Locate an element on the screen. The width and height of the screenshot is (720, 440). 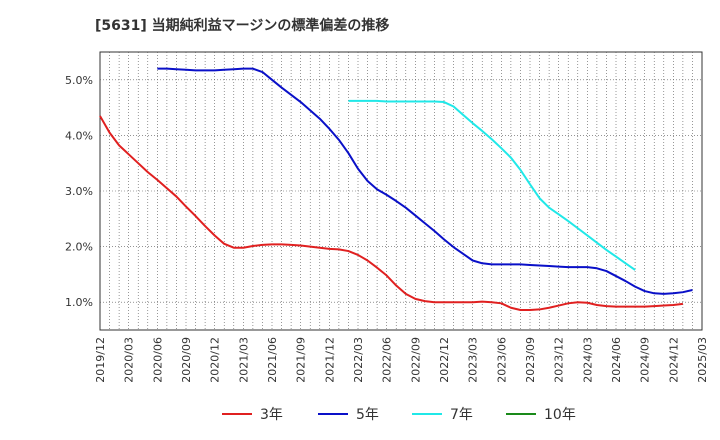
x-tick-label: 2021/12 is located at coordinates (329, 360).